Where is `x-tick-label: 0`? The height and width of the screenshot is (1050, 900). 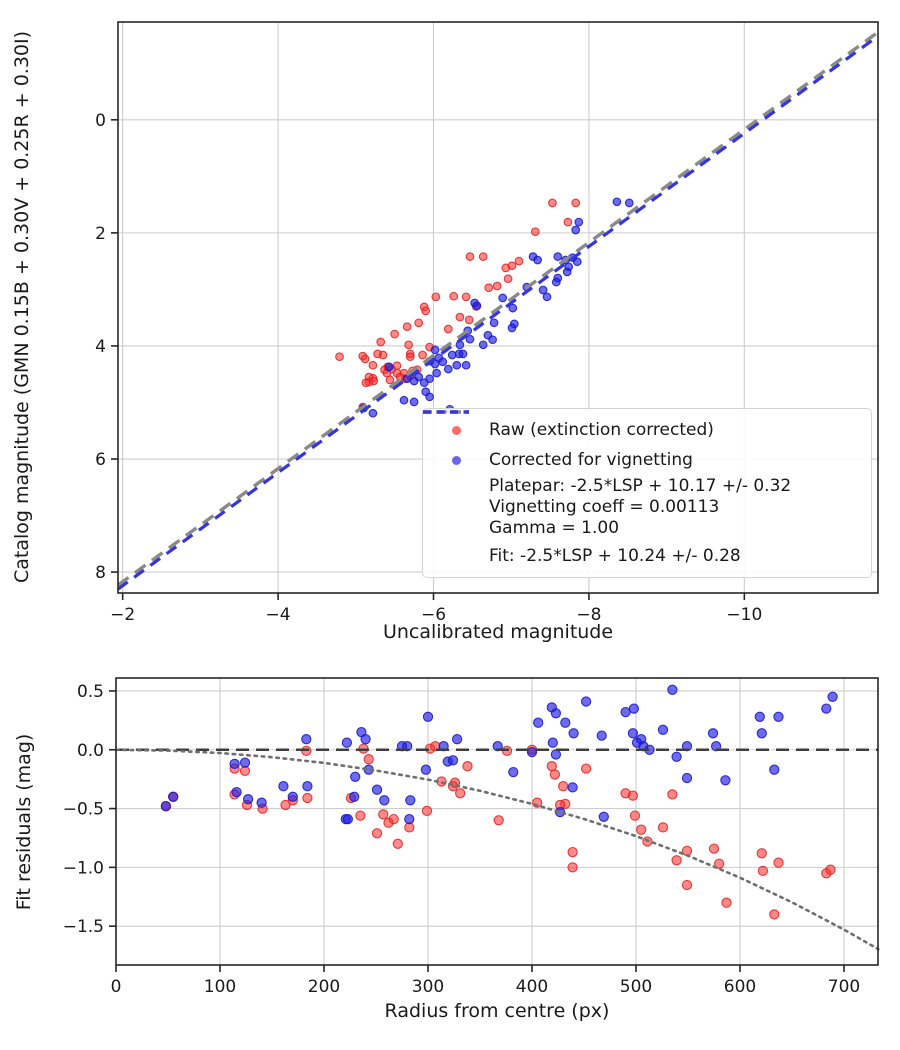
x-tick-label: 0 is located at coordinates (116, 987).